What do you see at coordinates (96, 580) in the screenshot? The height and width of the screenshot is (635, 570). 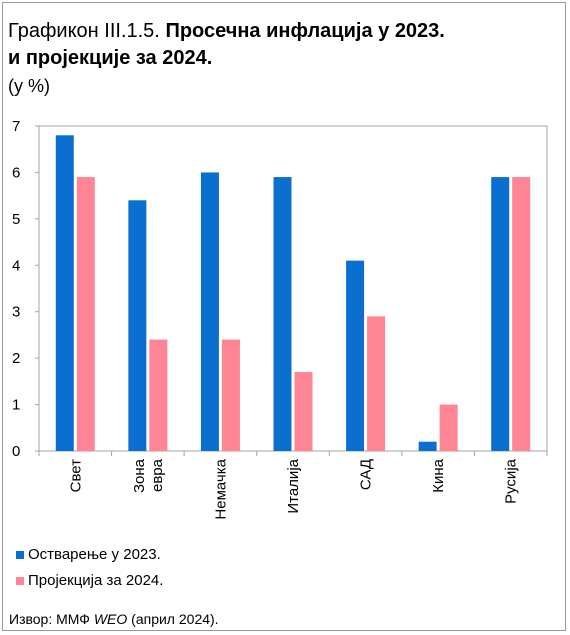 I see `legend-label-2024: Пројекција за 2024.` at bounding box center [96, 580].